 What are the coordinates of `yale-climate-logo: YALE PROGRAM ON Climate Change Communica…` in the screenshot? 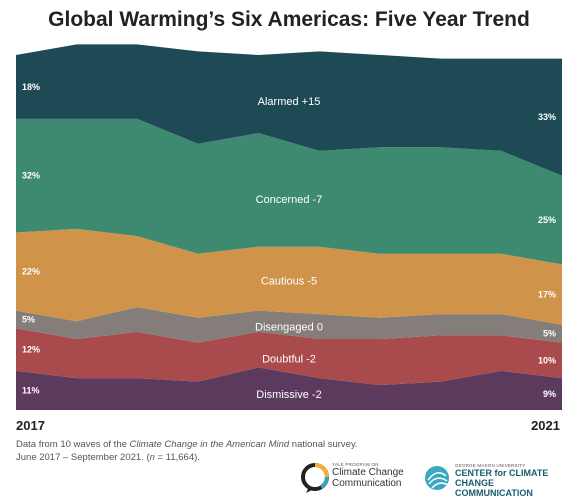 It's located at (357, 478).